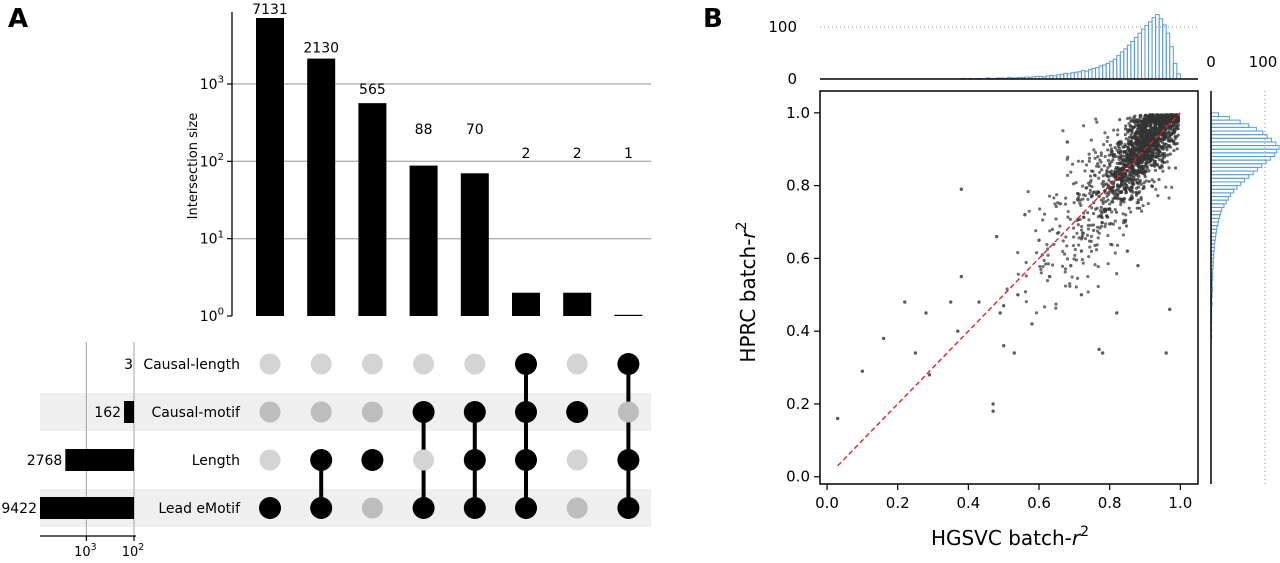  What do you see at coordinates (798, 477) in the screenshot?
I see `y-tick-label: 0.0` at bounding box center [798, 477].